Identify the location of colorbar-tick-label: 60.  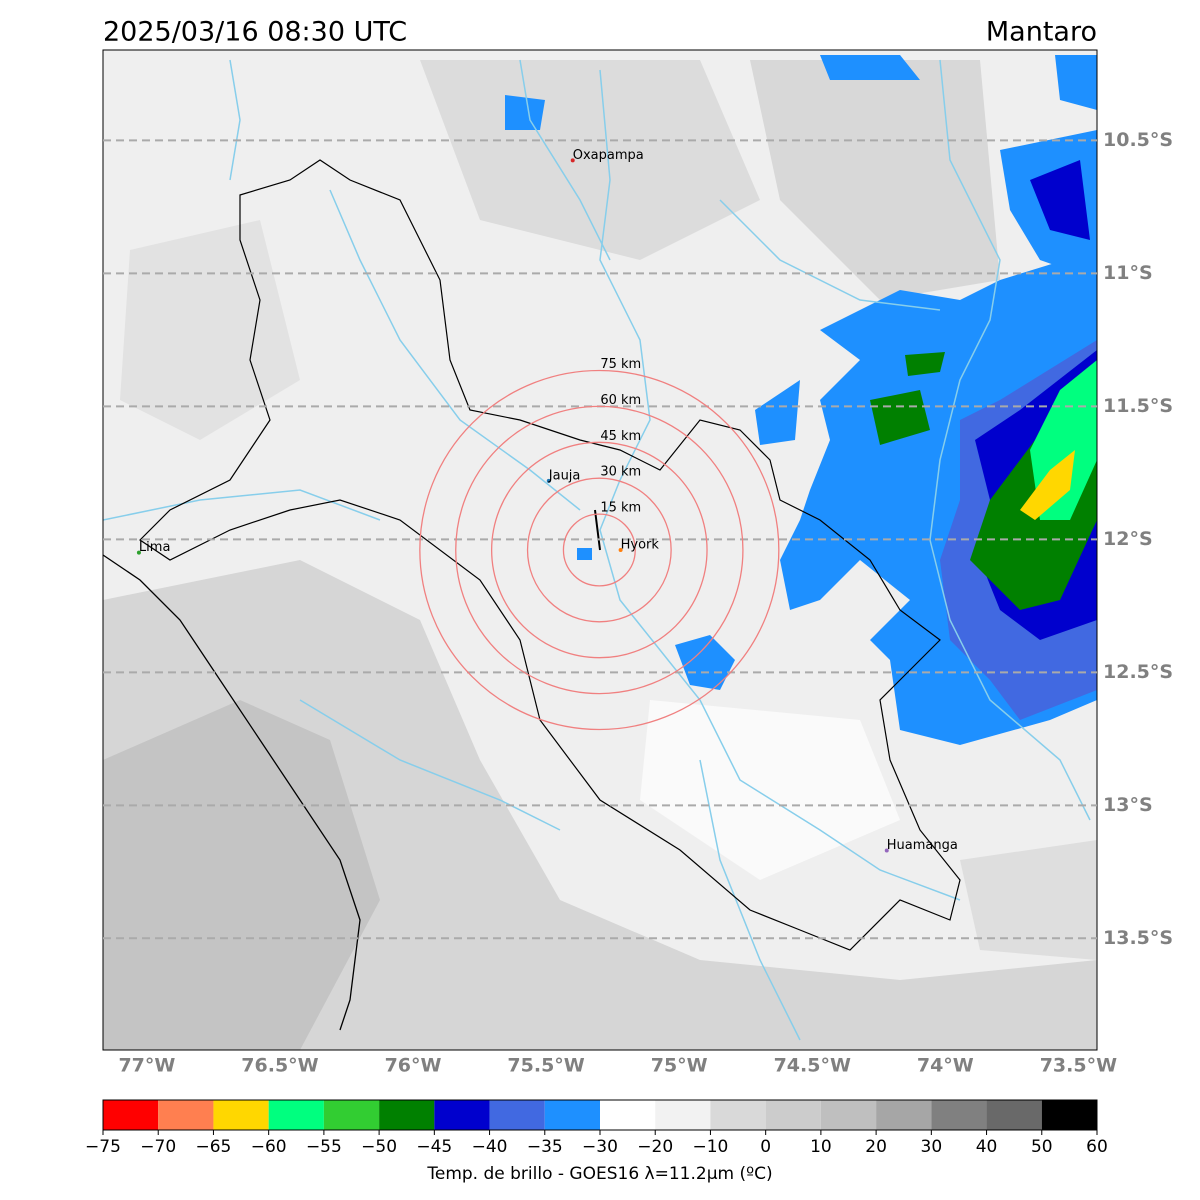
(1097, 1147).